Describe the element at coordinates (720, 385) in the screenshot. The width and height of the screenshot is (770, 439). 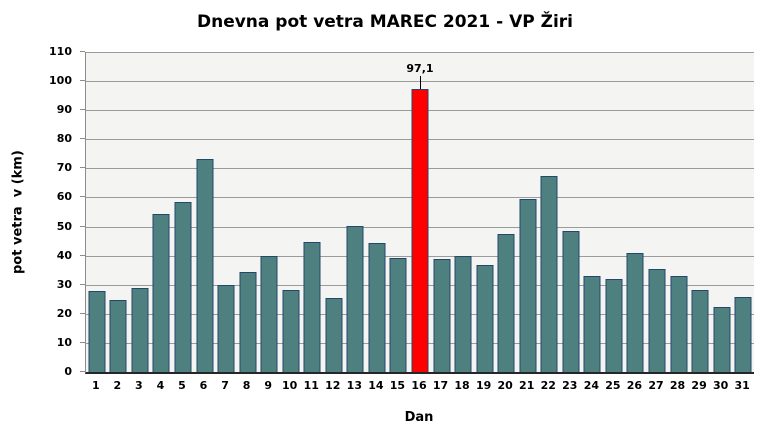
I see `x-tick-label-30: 30` at that location.